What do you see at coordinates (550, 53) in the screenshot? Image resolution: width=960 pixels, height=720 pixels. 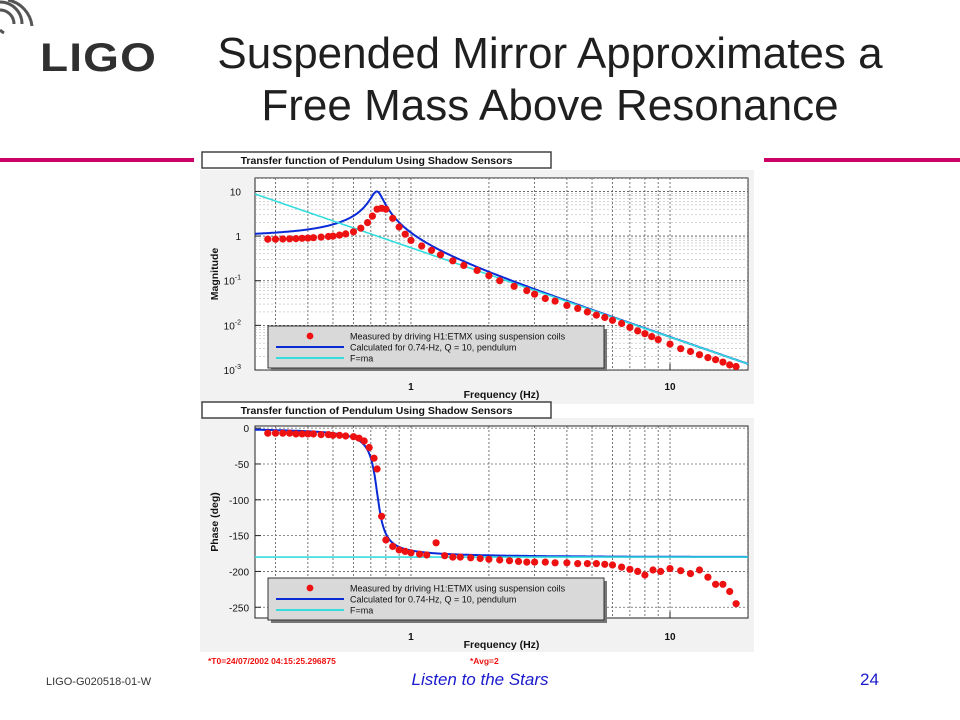 I see `slide-title-line-1: Suspended Mirror Approximates a` at bounding box center [550, 53].